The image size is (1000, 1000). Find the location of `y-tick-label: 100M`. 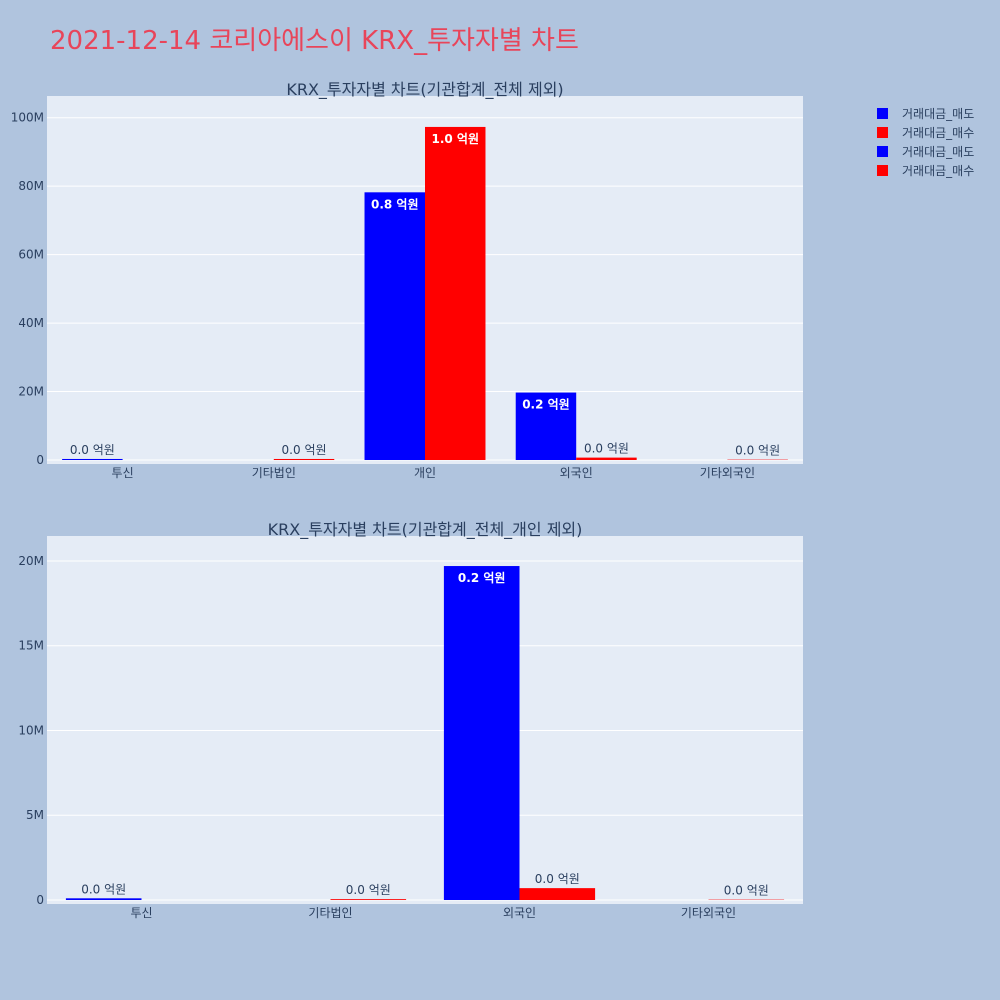

y-tick-label: 100M is located at coordinates (27, 118).